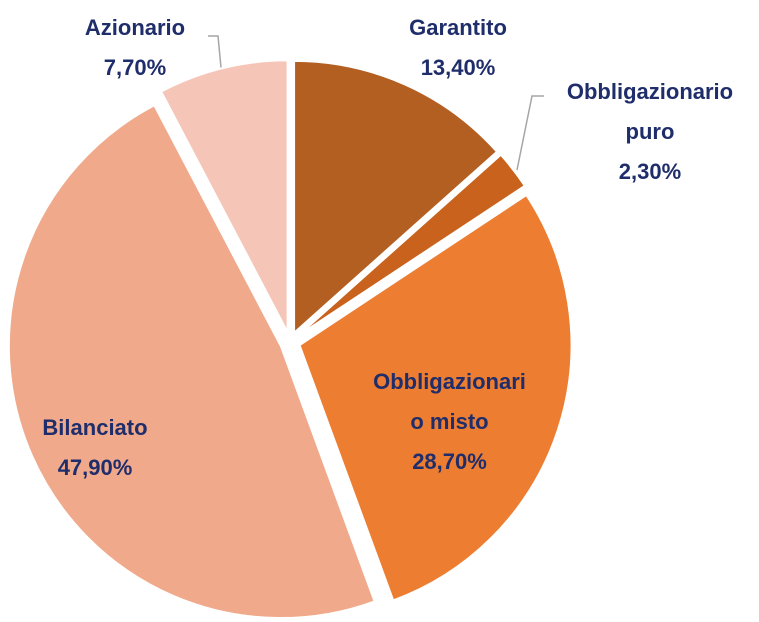  Describe the element at coordinates (458, 27) in the screenshot. I see `category-label: Garantito` at that location.